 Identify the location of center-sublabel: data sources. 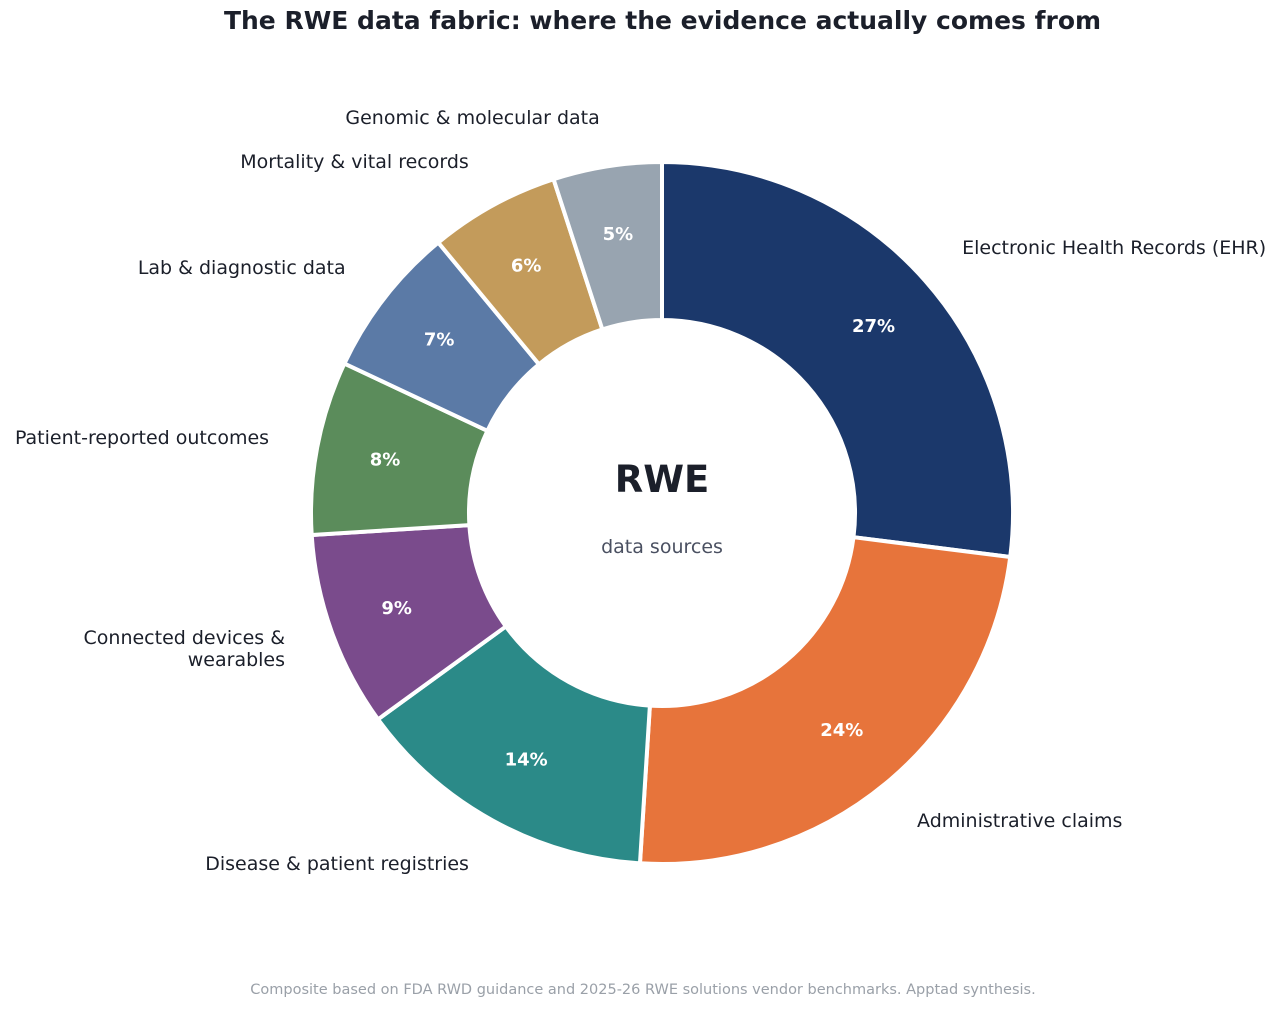
(662, 547).